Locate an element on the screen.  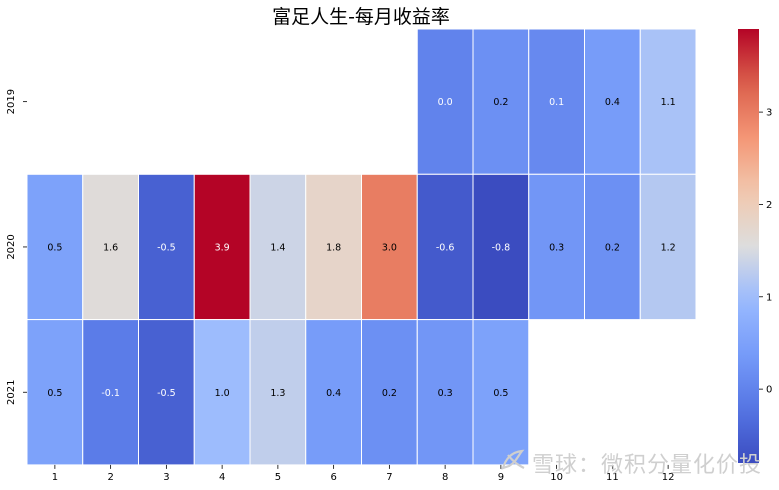
colorbar-gradient is located at coordinates (748, 246).